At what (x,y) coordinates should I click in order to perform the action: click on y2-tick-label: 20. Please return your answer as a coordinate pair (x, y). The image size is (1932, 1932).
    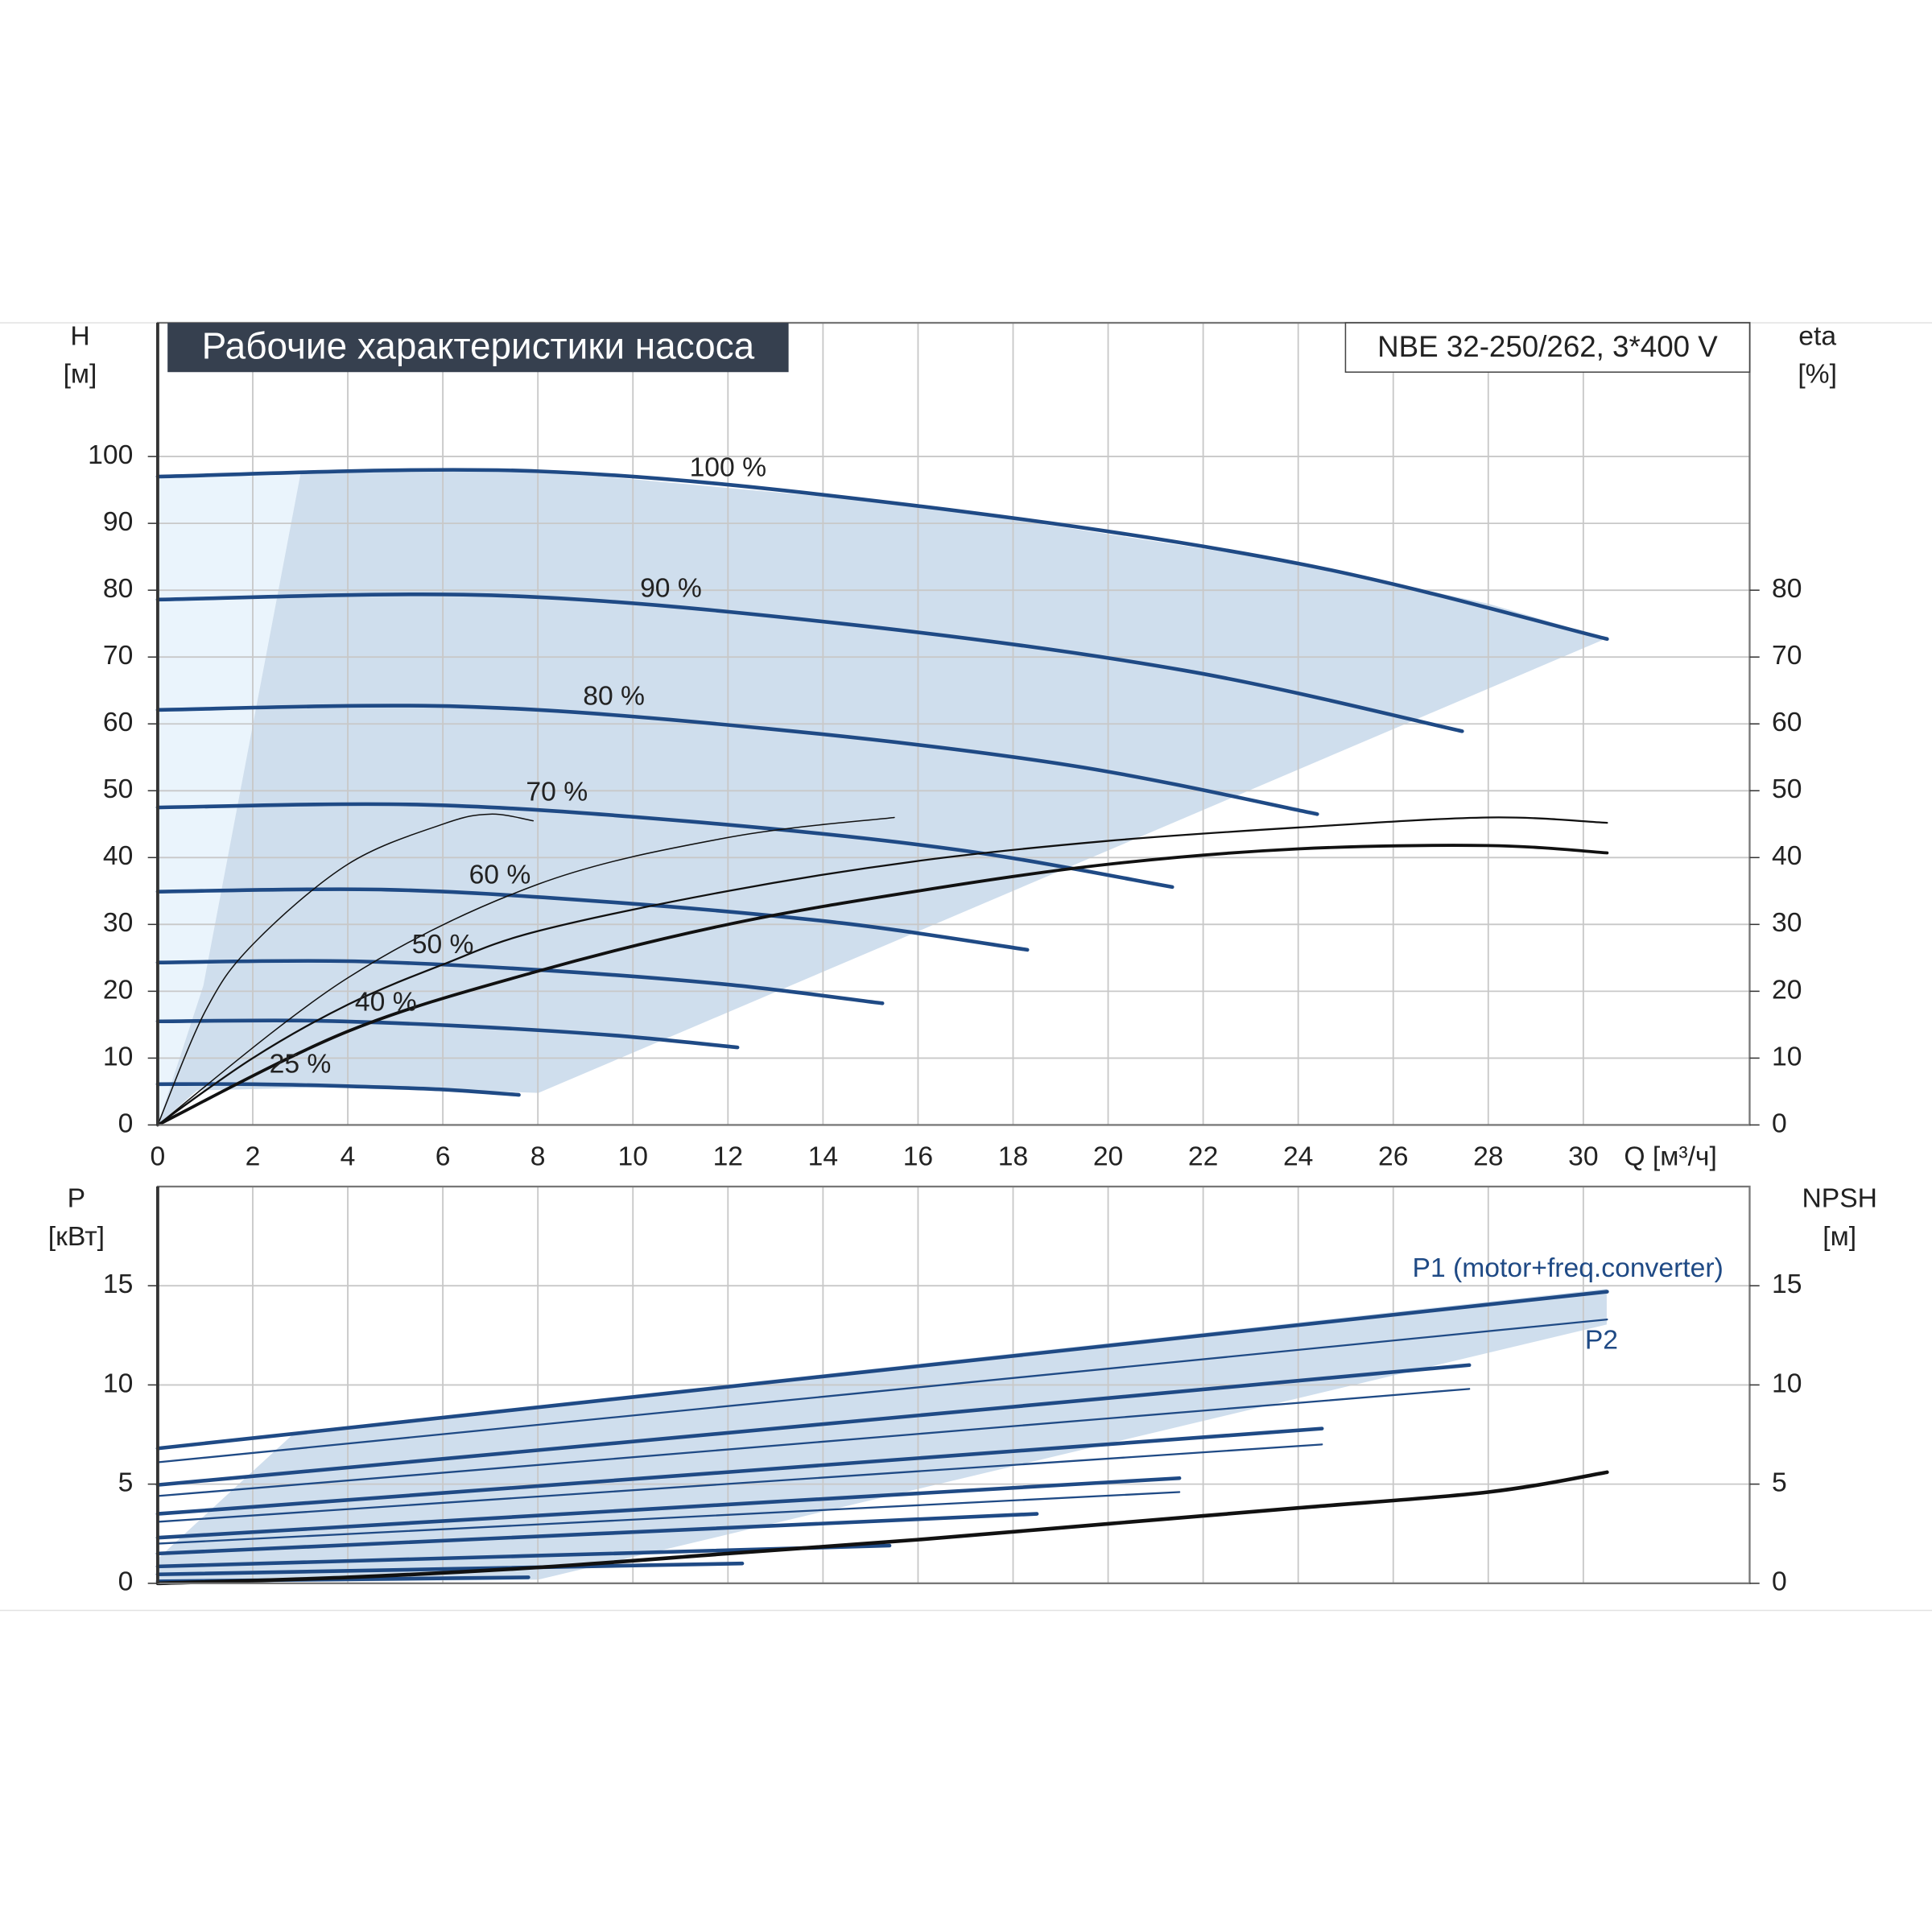
    Looking at the image, I should click on (1787, 990).